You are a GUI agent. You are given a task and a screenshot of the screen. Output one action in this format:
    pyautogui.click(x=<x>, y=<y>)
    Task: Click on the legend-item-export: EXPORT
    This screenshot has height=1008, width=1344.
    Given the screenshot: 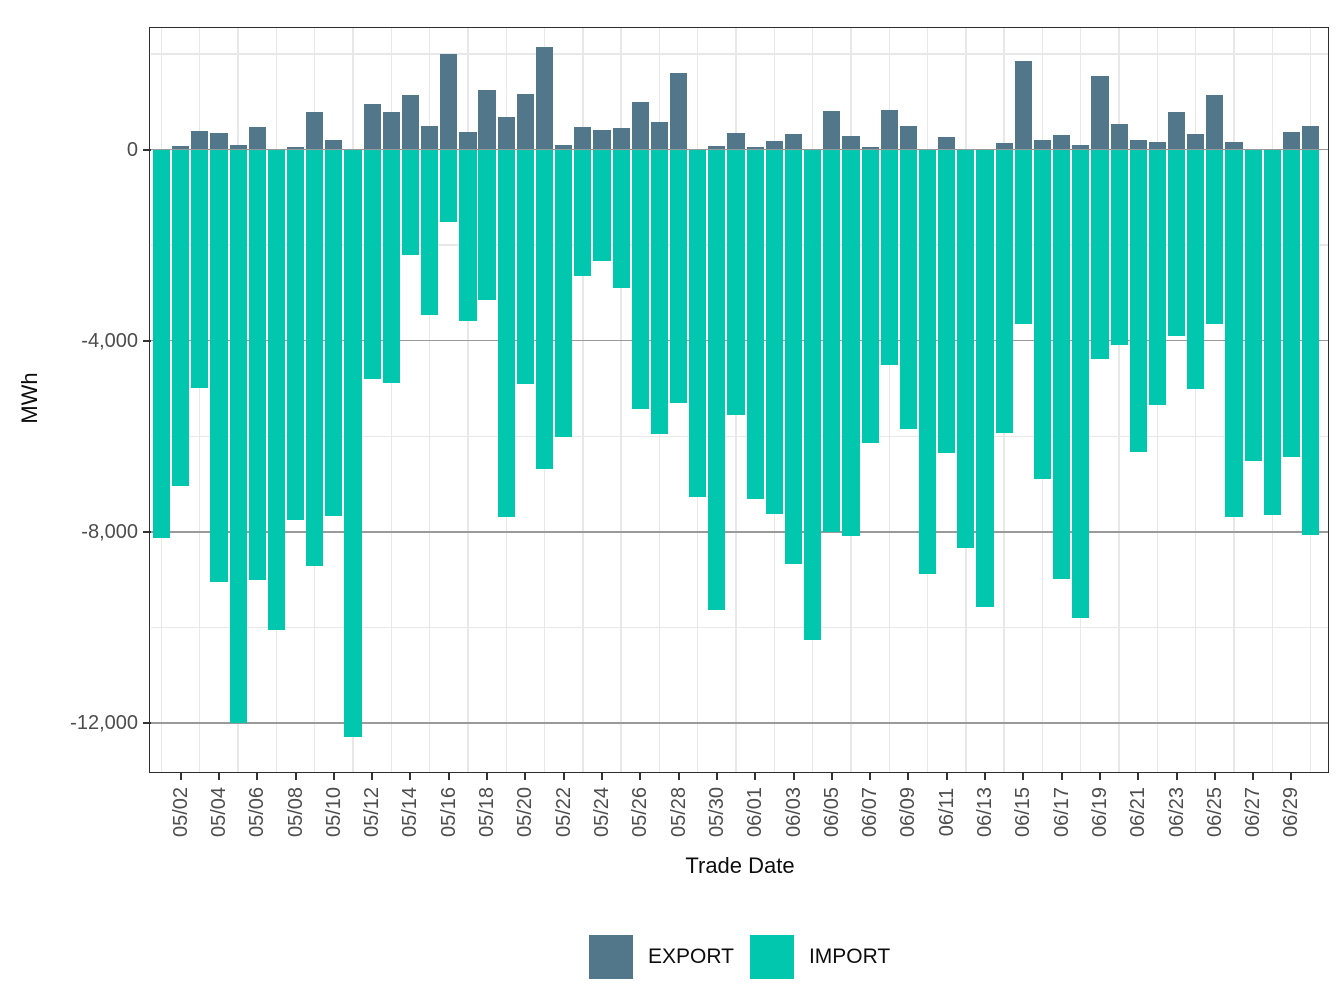 What is the action you would take?
    pyautogui.click(x=661, y=957)
    